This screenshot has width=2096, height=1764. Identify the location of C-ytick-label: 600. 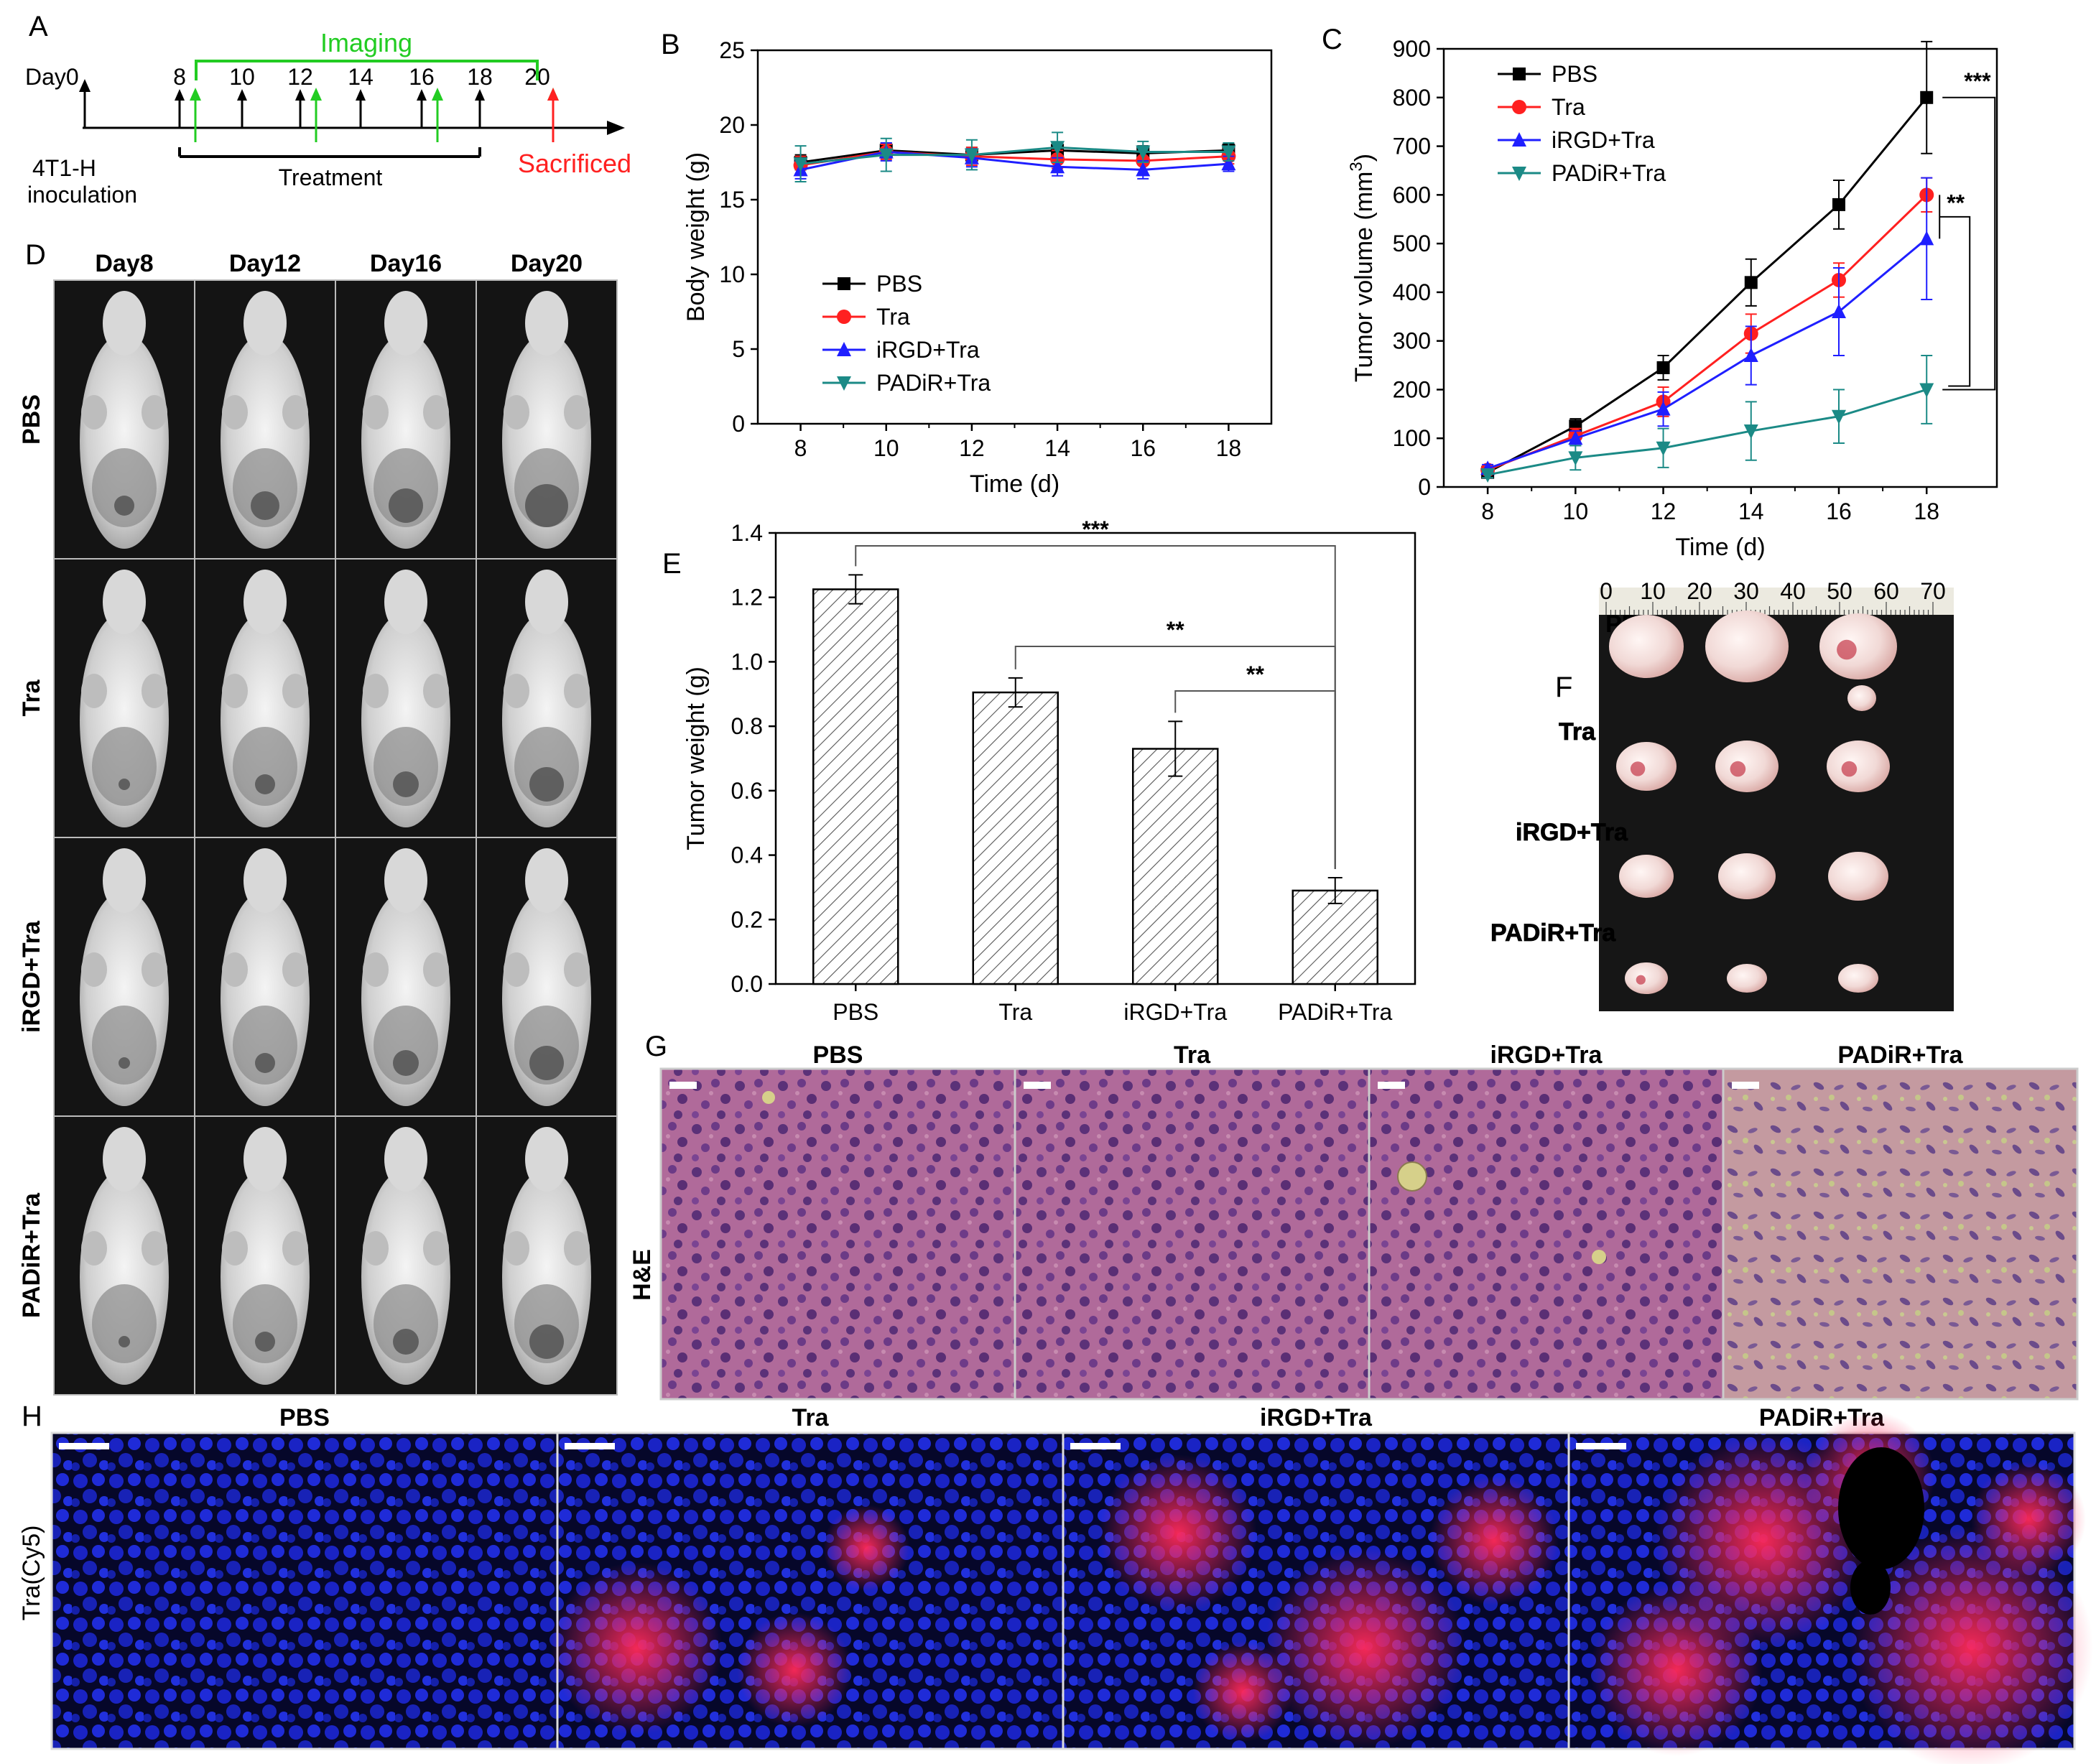
(1412, 195).